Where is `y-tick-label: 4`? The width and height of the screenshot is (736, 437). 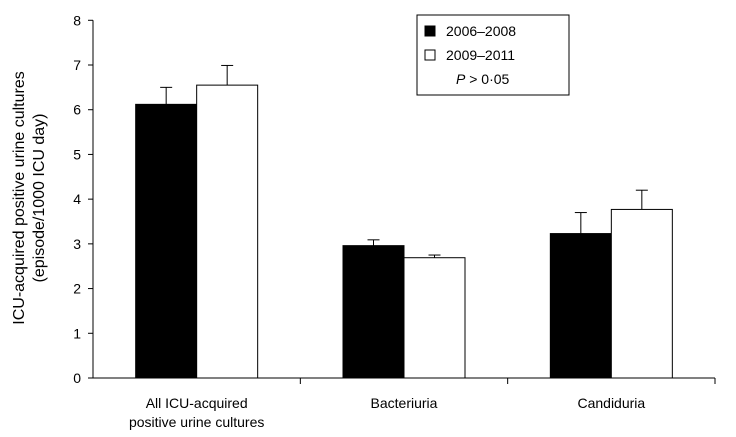 y-tick-label: 4 is located at coordinates (77, 199).